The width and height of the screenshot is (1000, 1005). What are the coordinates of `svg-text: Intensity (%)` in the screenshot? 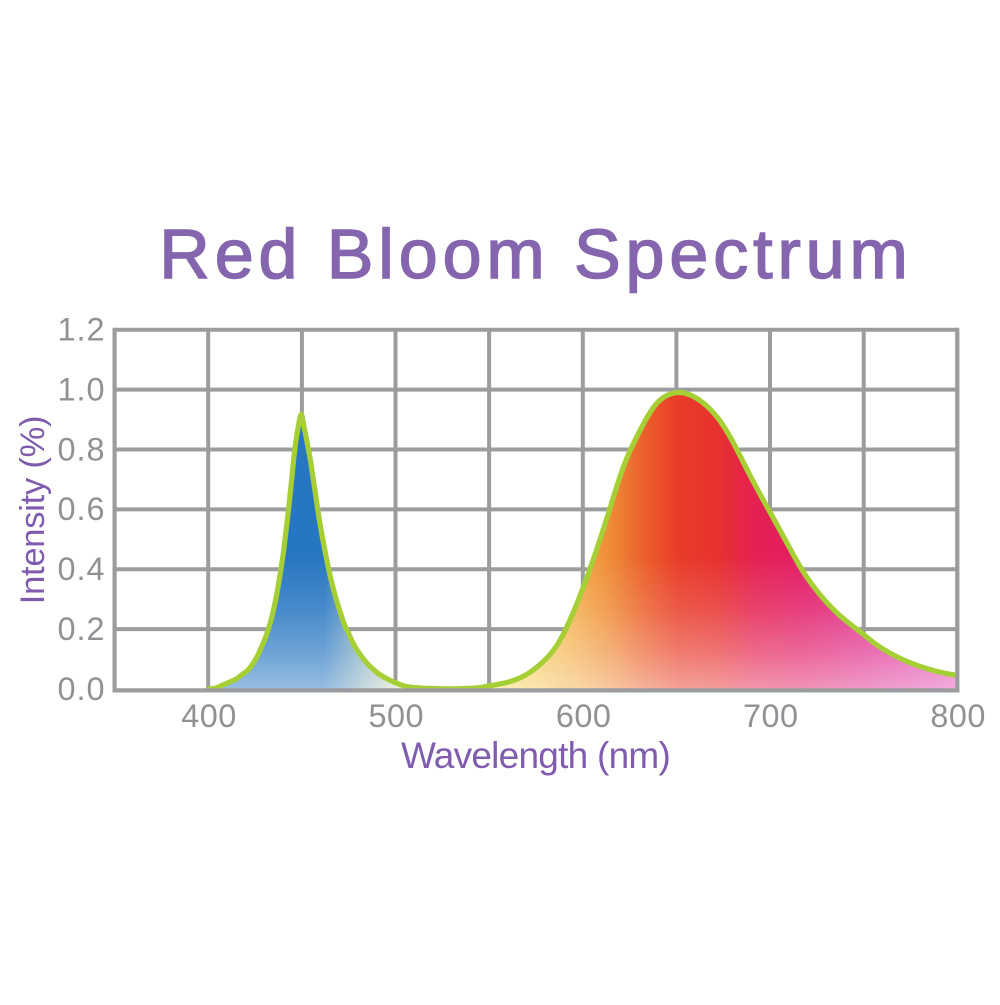 It's located at (33, 510).